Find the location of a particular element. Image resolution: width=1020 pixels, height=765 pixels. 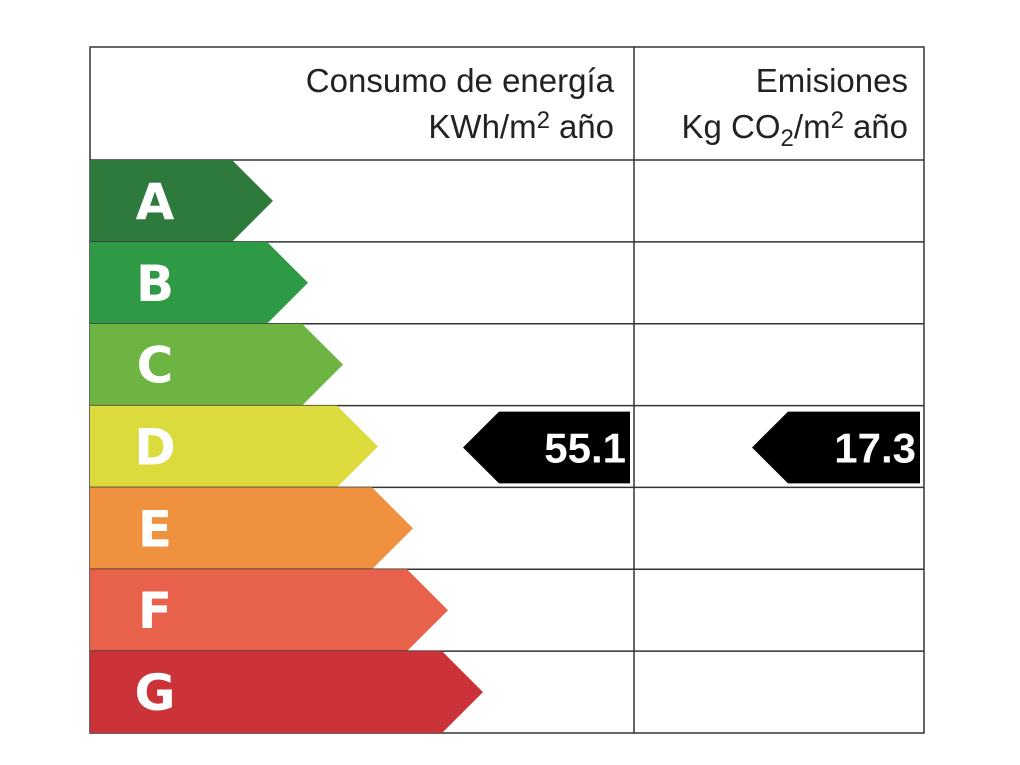

unit-sub: 2 is located at coordinates (787, 138).